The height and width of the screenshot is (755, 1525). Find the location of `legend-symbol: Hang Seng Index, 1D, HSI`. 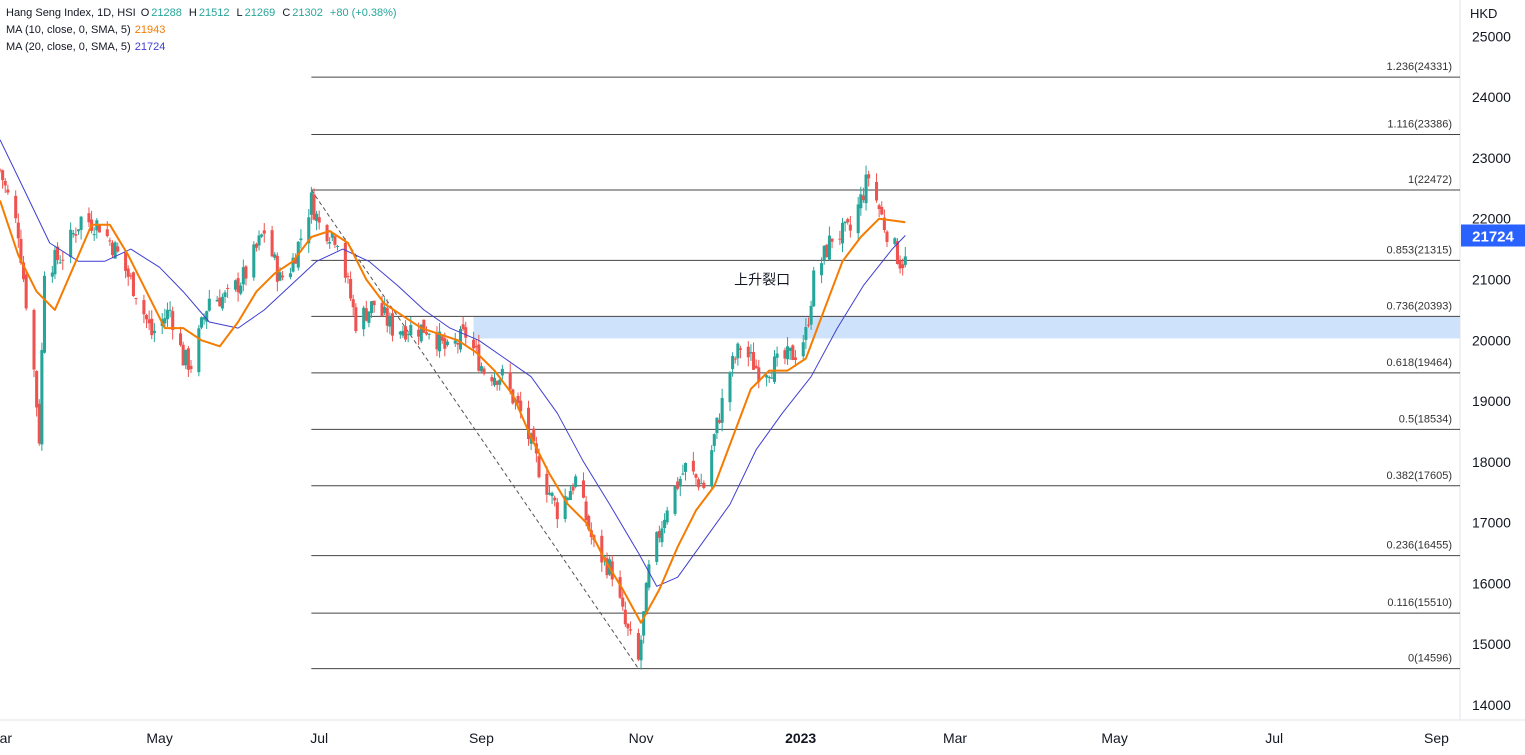

legend-symbol: Hang Seng Index, 1D, HSI is located at coordinates (71, 13).